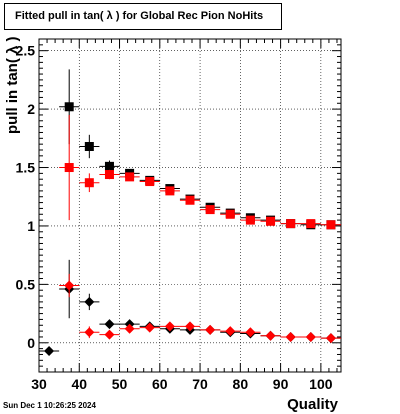 The height and width of the screenshot is (414, 400). What do you see at coordinates (12, 85) in the screenshot?
I see `y-axis-label: pull in tan( λ )` at bounding box center [12, 85].